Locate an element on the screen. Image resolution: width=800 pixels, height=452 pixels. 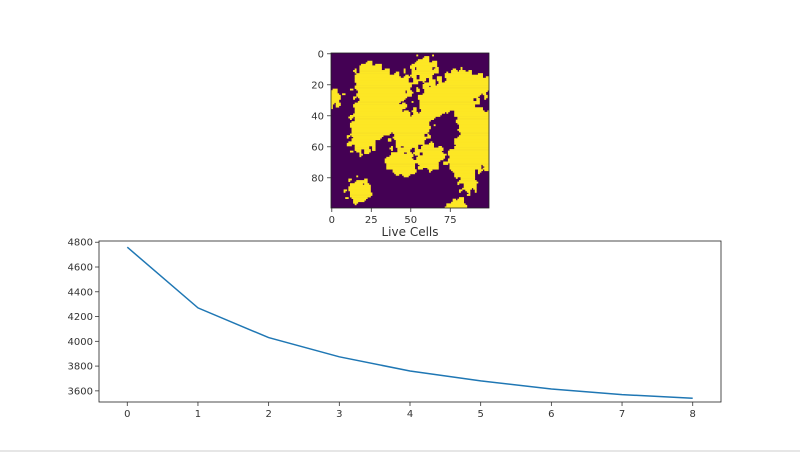
y-tick-label: 40 is located at coordinates (317, 116).